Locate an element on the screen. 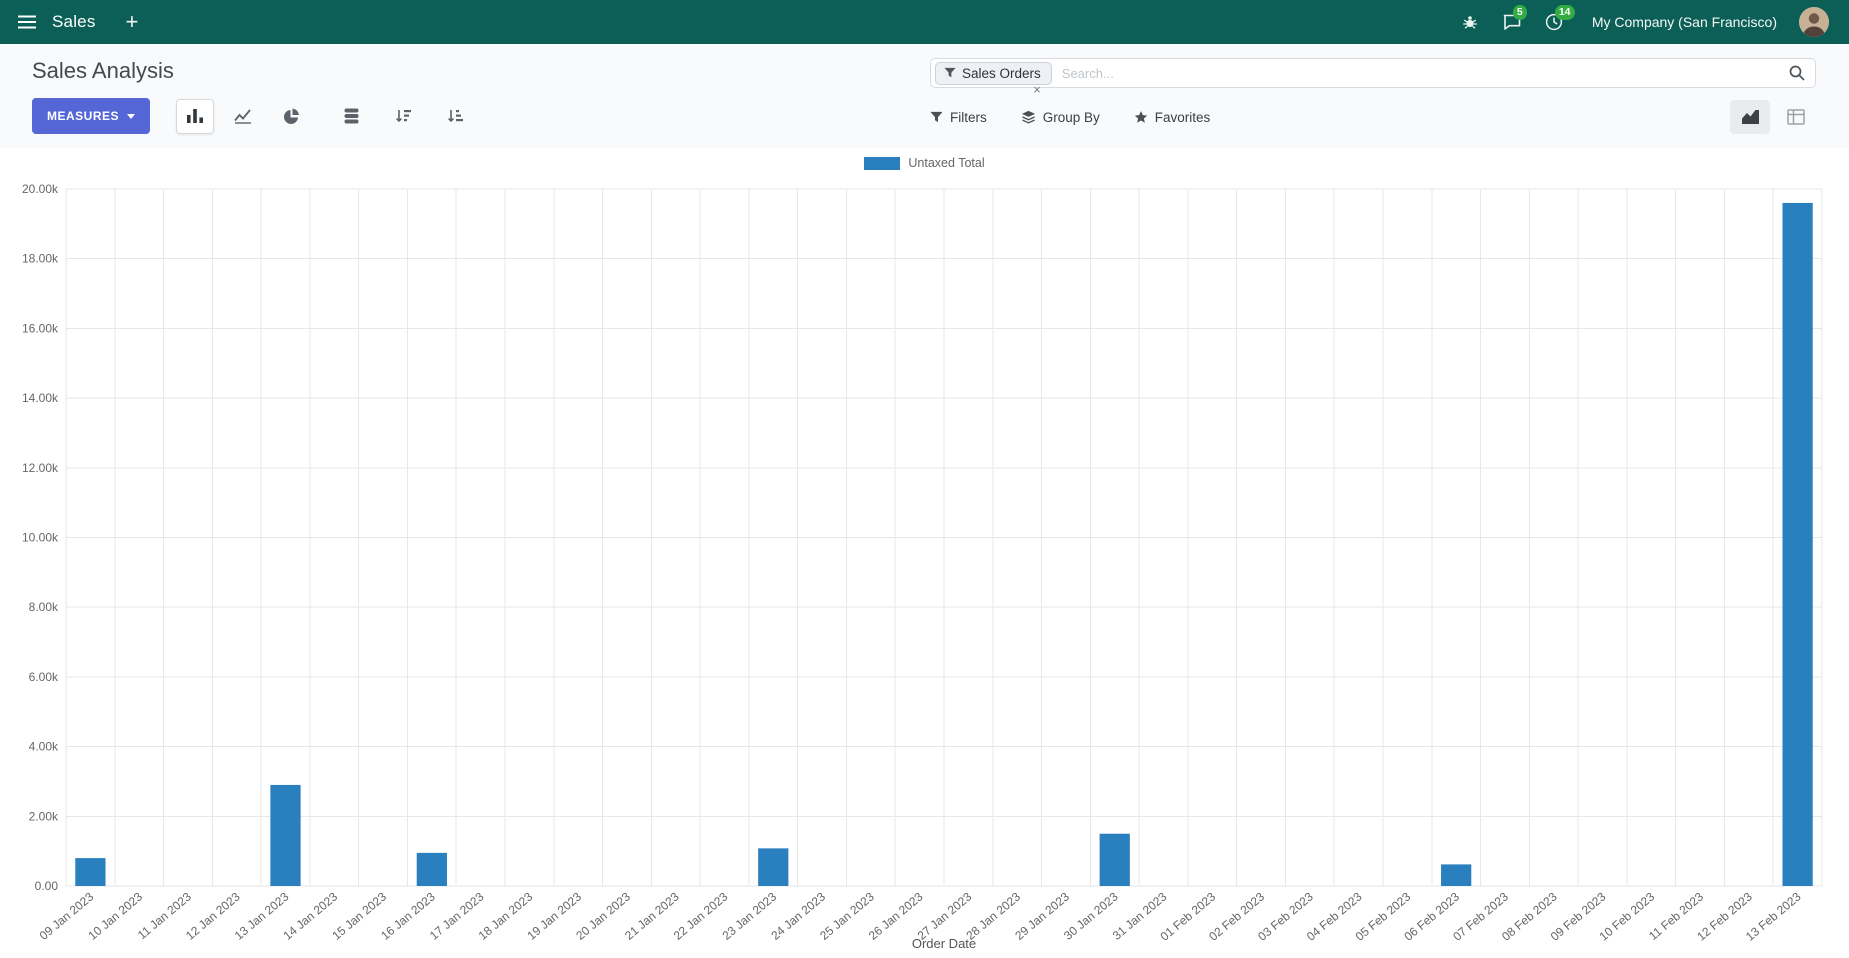 Image resolution: width=1849 pixels, height=958 pixels. y-tick-label: 16.00k is located at coordinates (40, 328).